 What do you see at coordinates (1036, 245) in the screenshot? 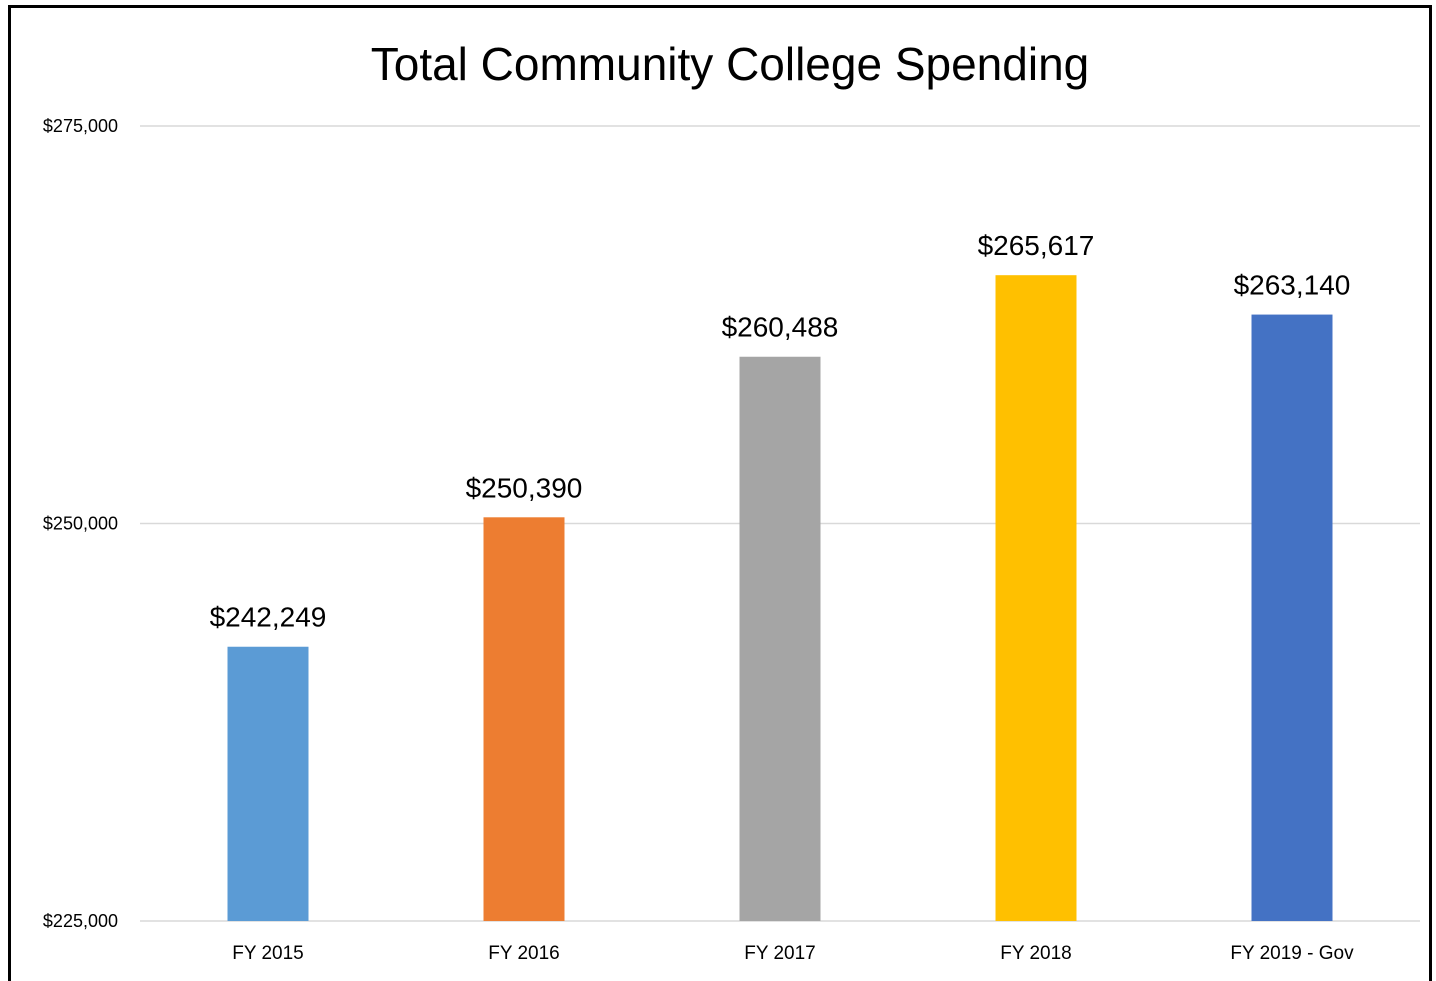
I see `data-label: $265,617` at bounding box center [1036, 245].